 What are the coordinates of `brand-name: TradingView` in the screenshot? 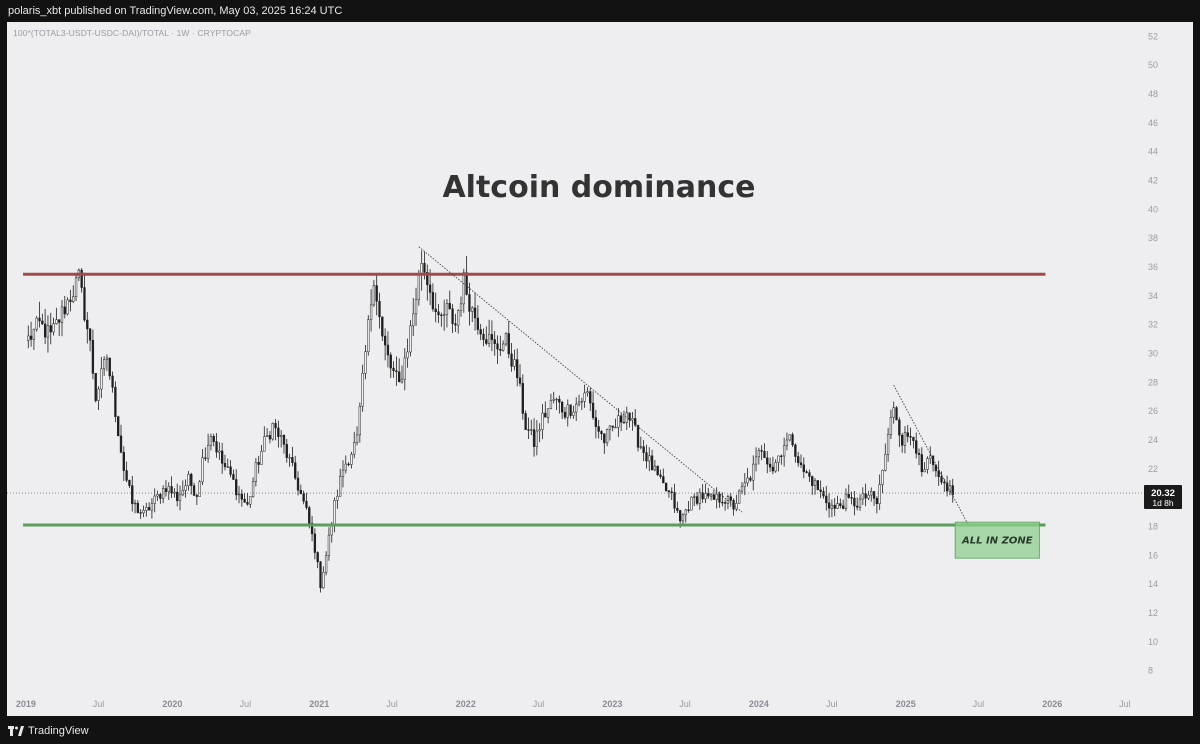 It's located at (58, 731).